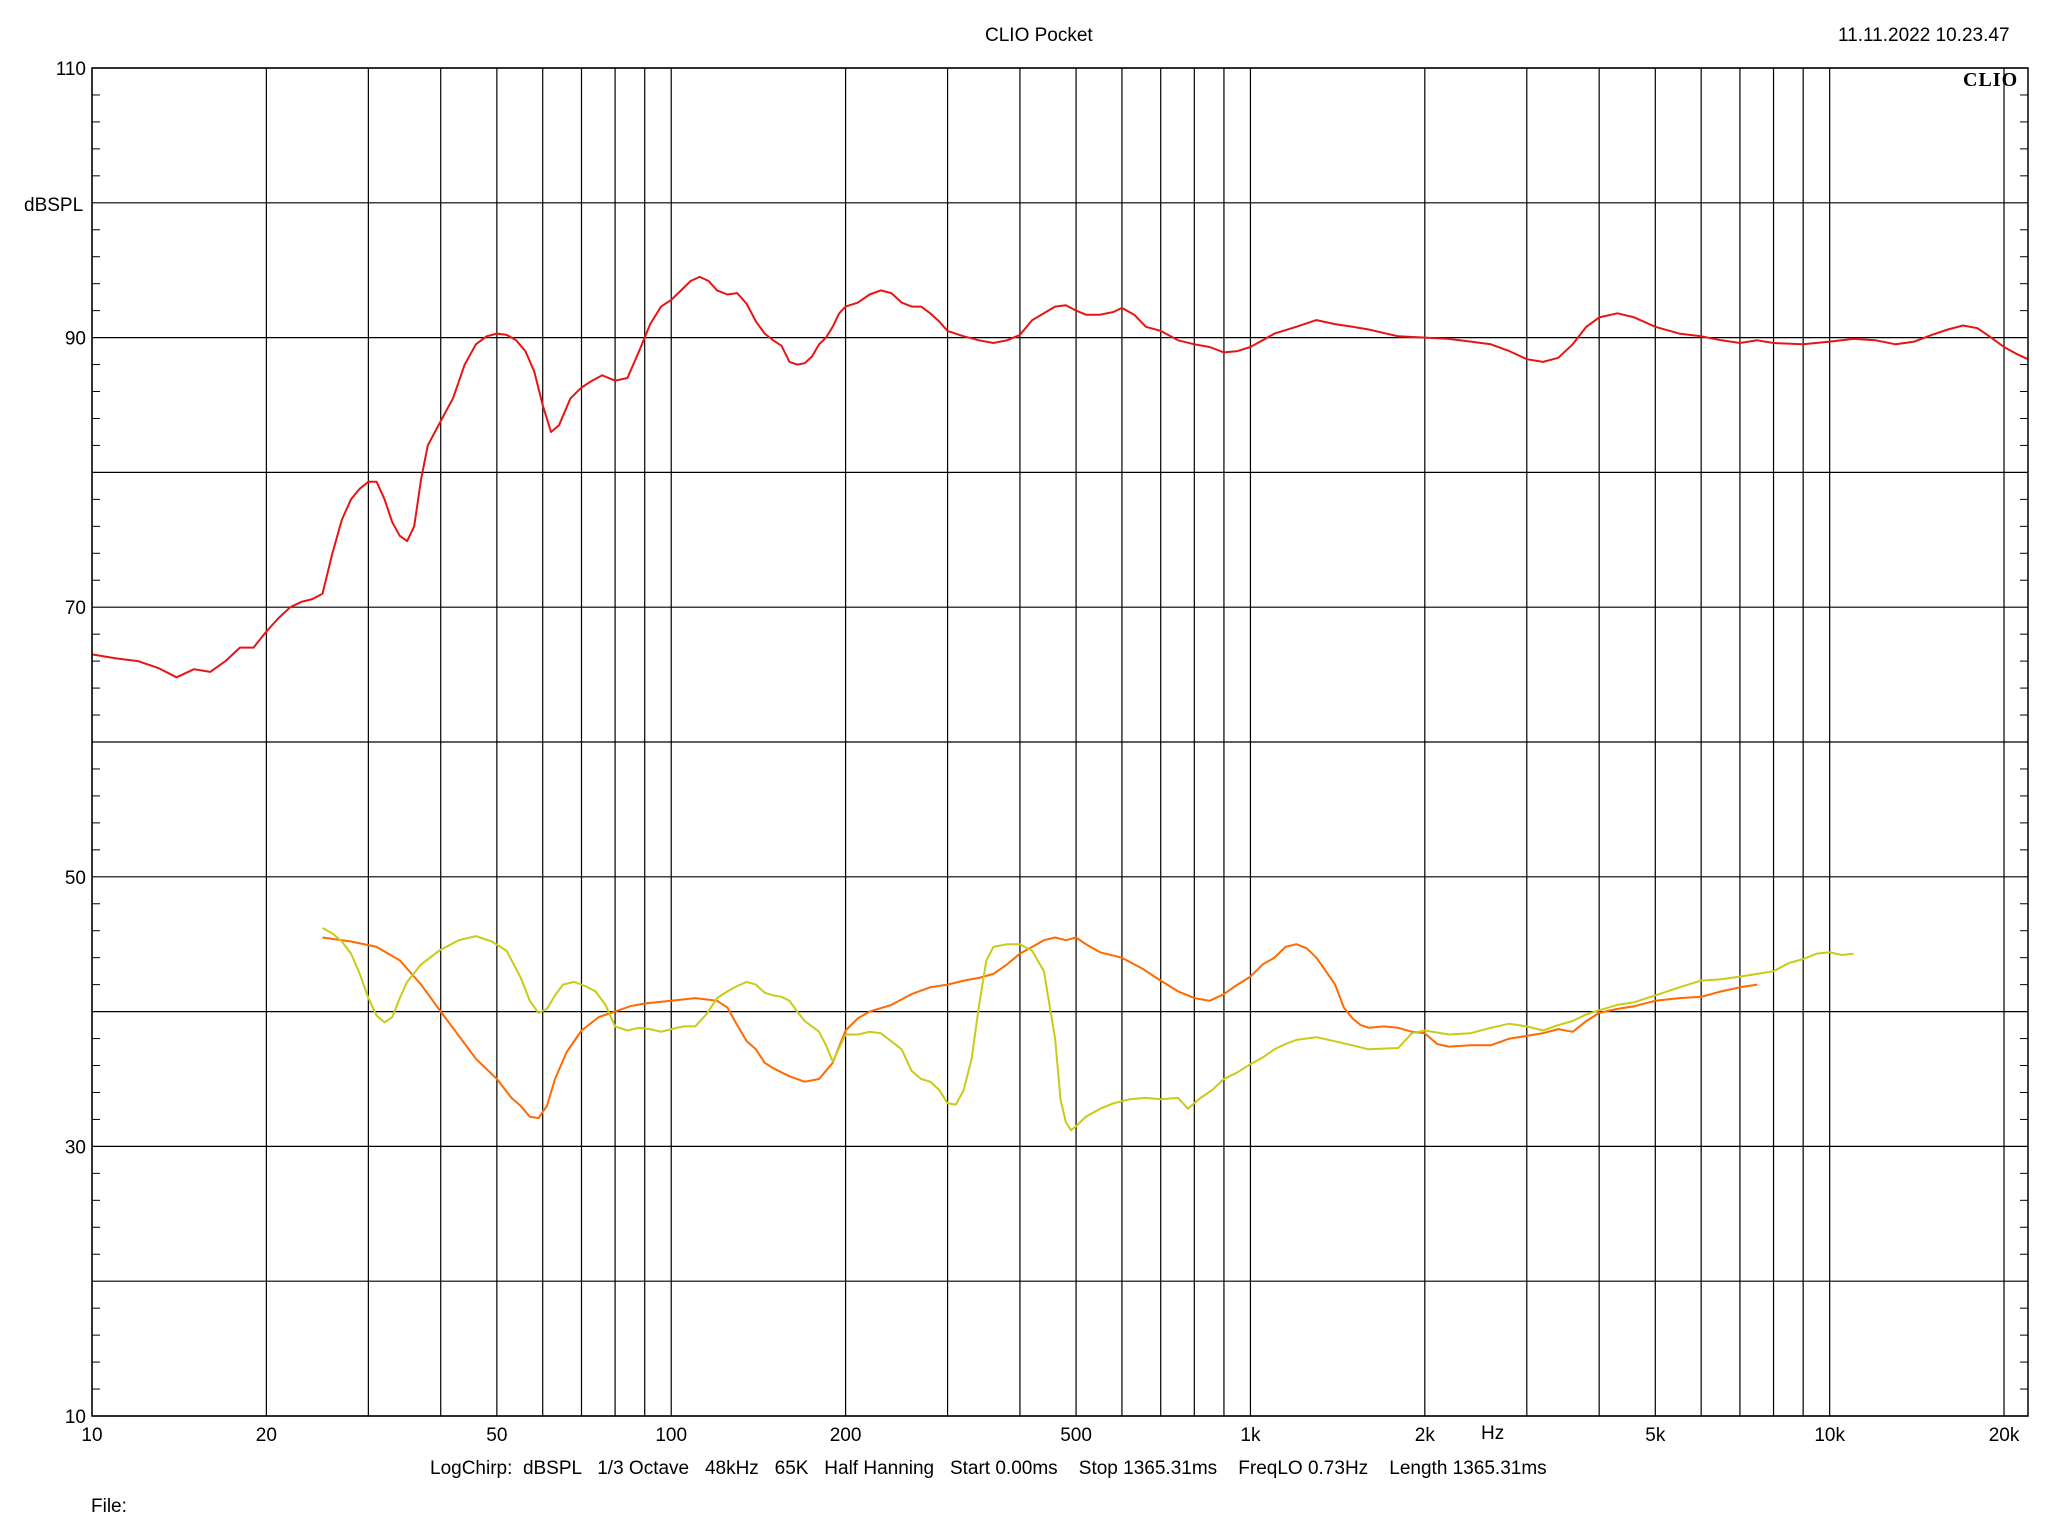  What do you see at coordinates (1425, 1435) in the screenshot?
I see `x-tick-label: 2k` at bounding box center [1425, 1435].